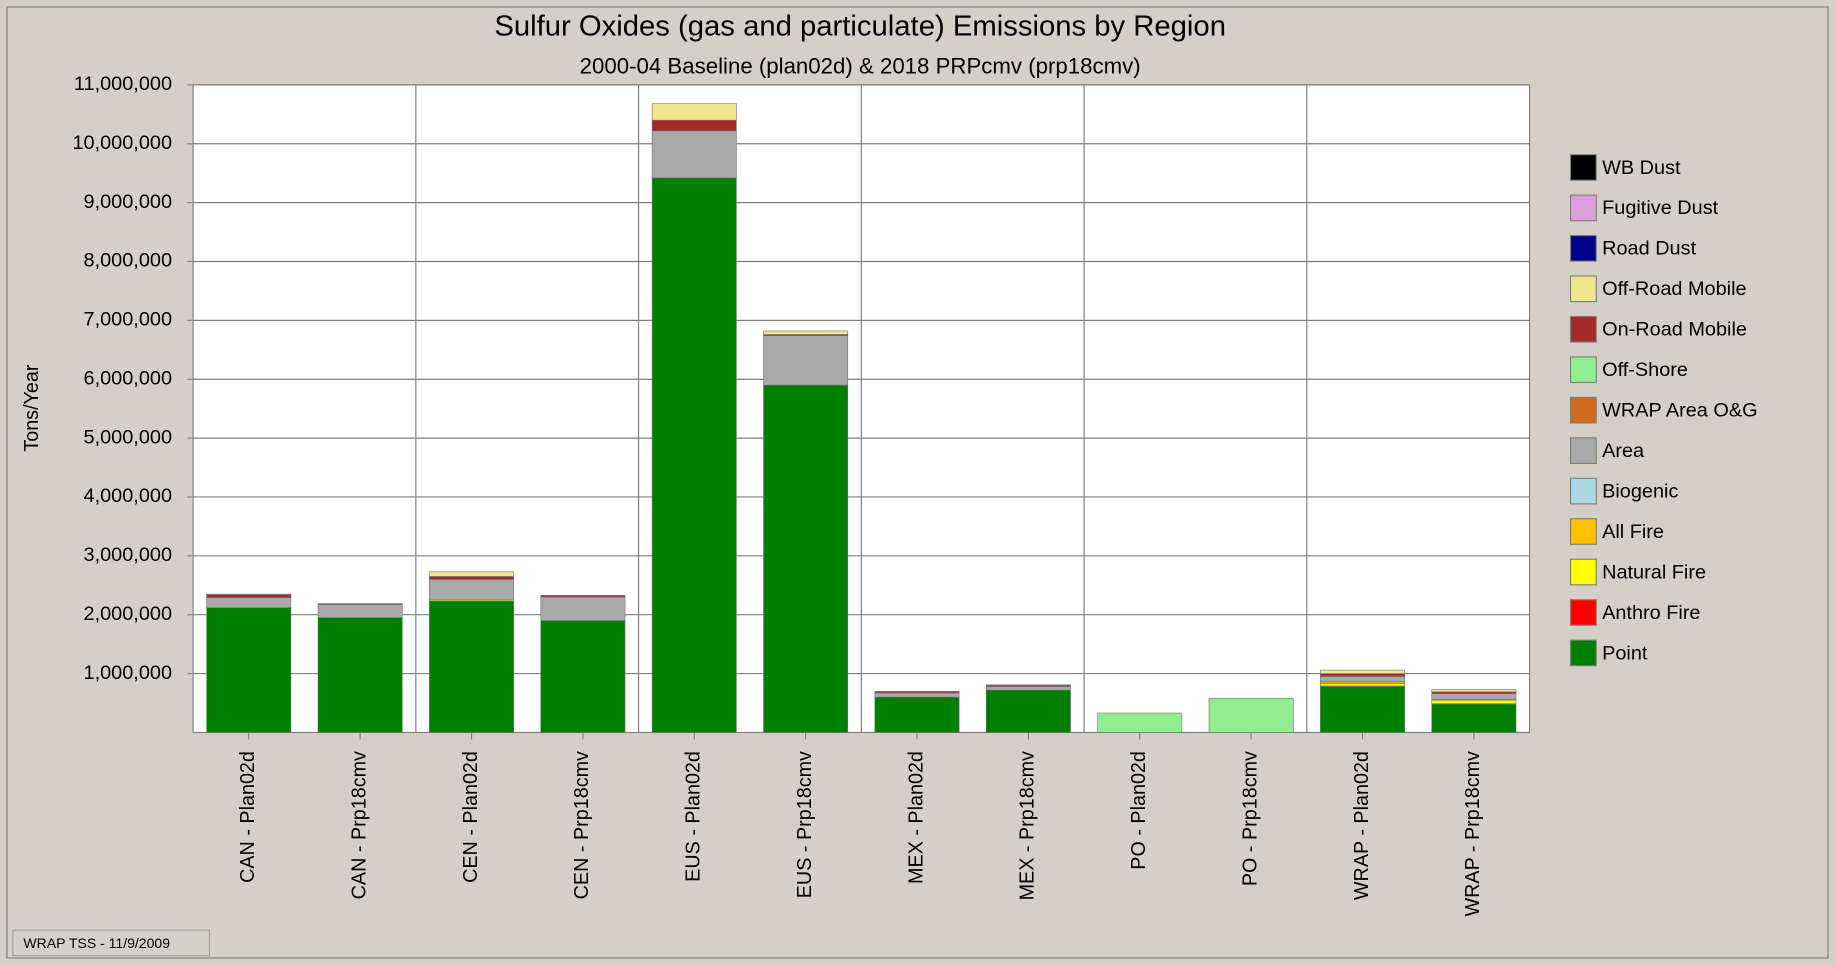  What do you see at coordinates (1473, 834) in the screenshot?
I see `x-tick-label: WRAP - Prp18cmv` at bounding box center [1473, 834].